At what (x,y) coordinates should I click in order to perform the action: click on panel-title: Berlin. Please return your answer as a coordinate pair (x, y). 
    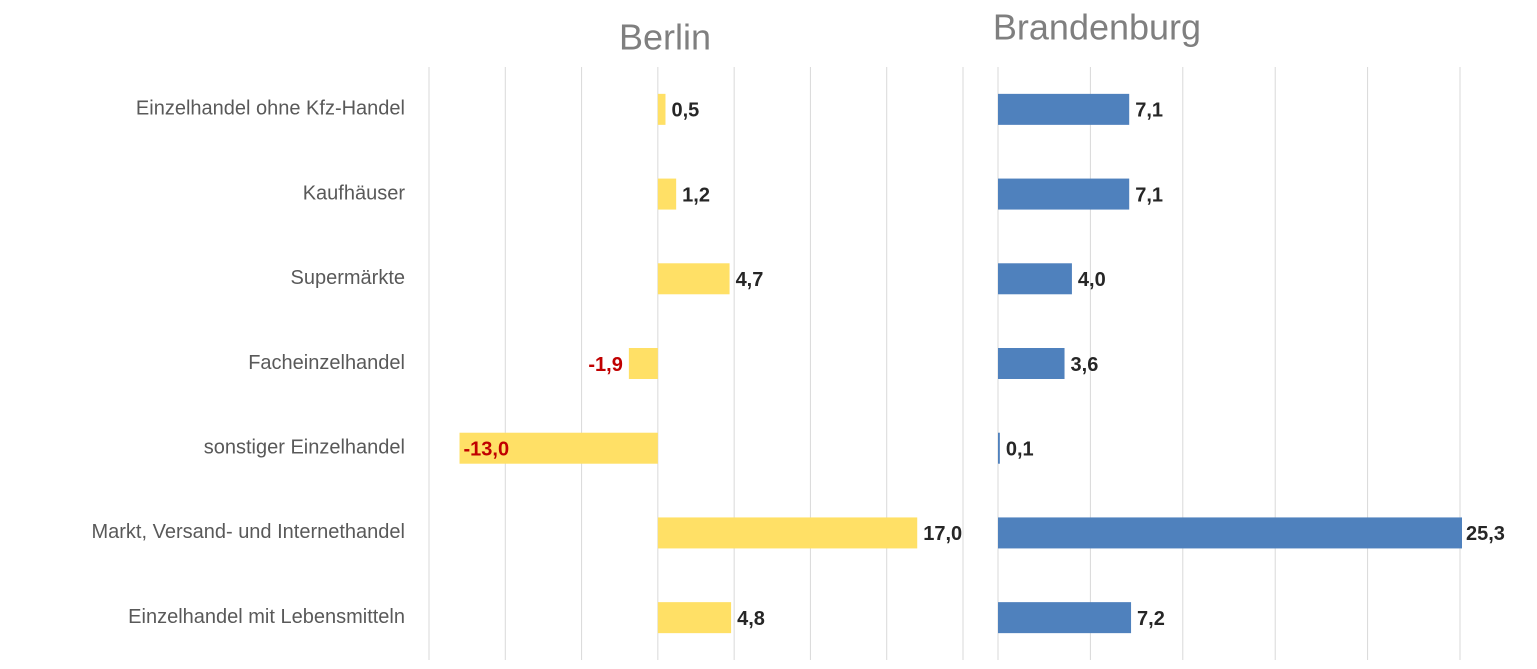
    Looking at the image, I should click on (665, 37).